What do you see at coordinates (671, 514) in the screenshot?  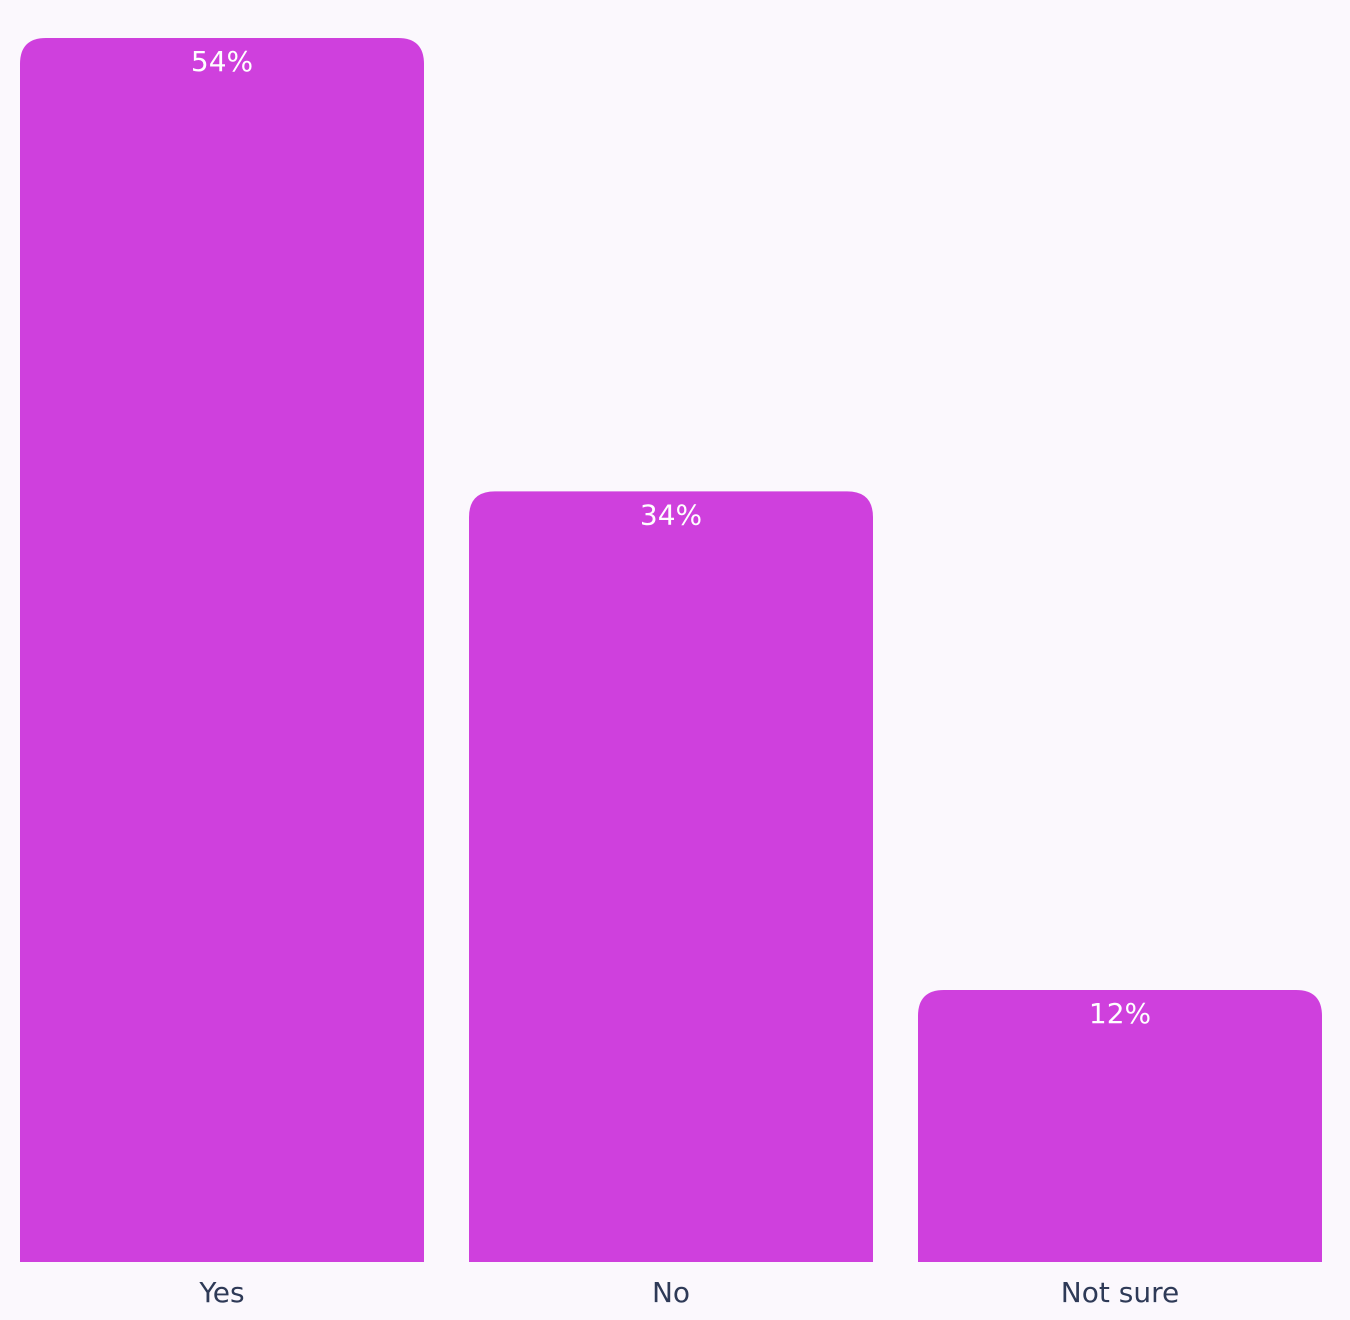 I see `value-label-no: 34%` at bounding box center [671, 514].